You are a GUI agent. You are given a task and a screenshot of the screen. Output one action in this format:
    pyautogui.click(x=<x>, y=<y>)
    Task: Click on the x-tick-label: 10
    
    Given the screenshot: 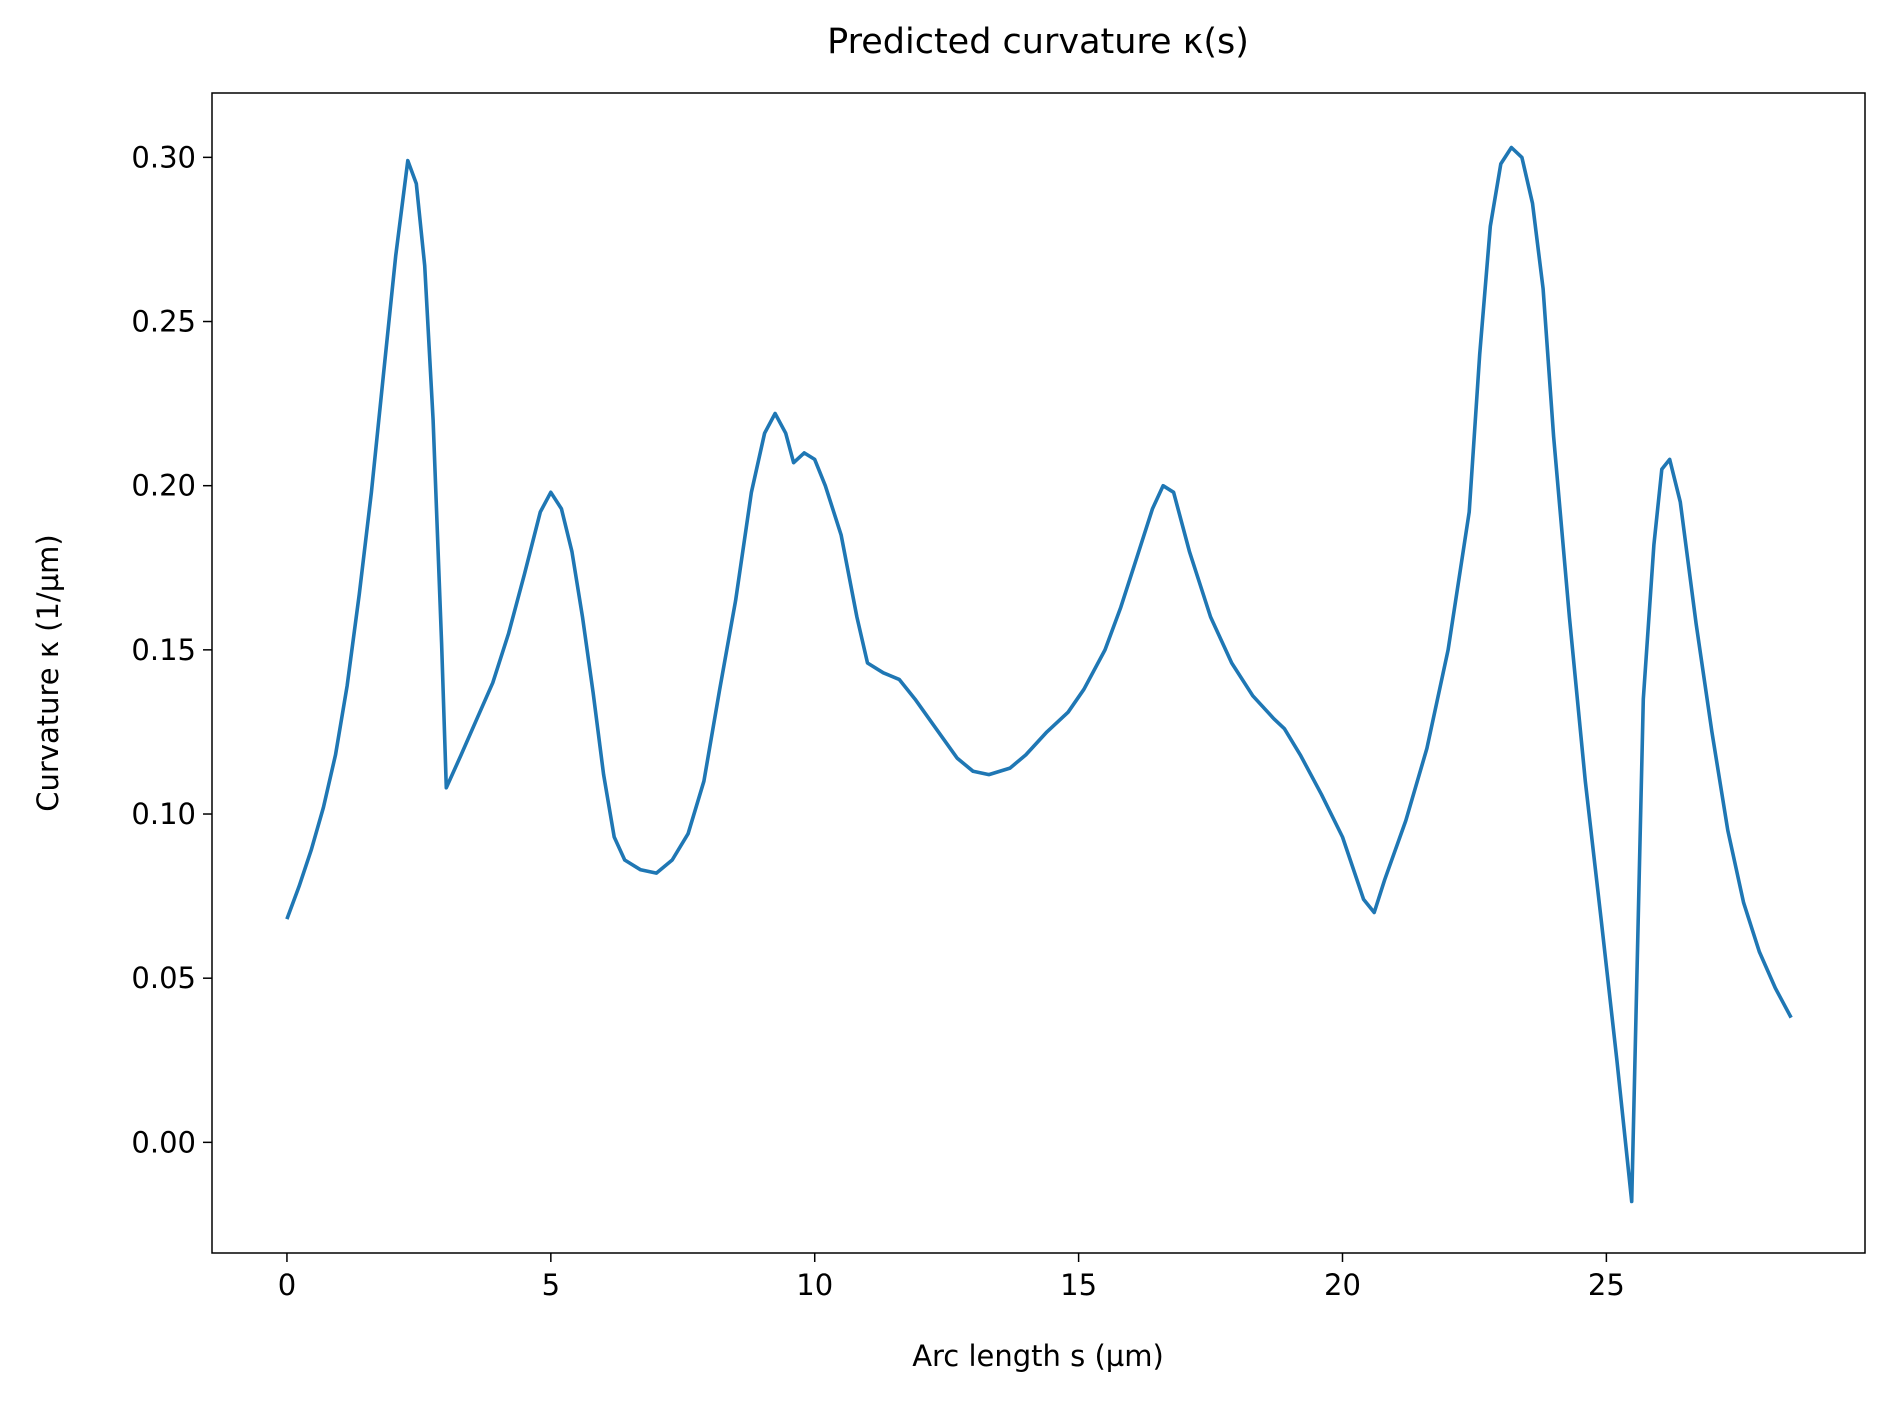 What is the action you would take?
    pyautogui.click(x=814, y=1285)
    